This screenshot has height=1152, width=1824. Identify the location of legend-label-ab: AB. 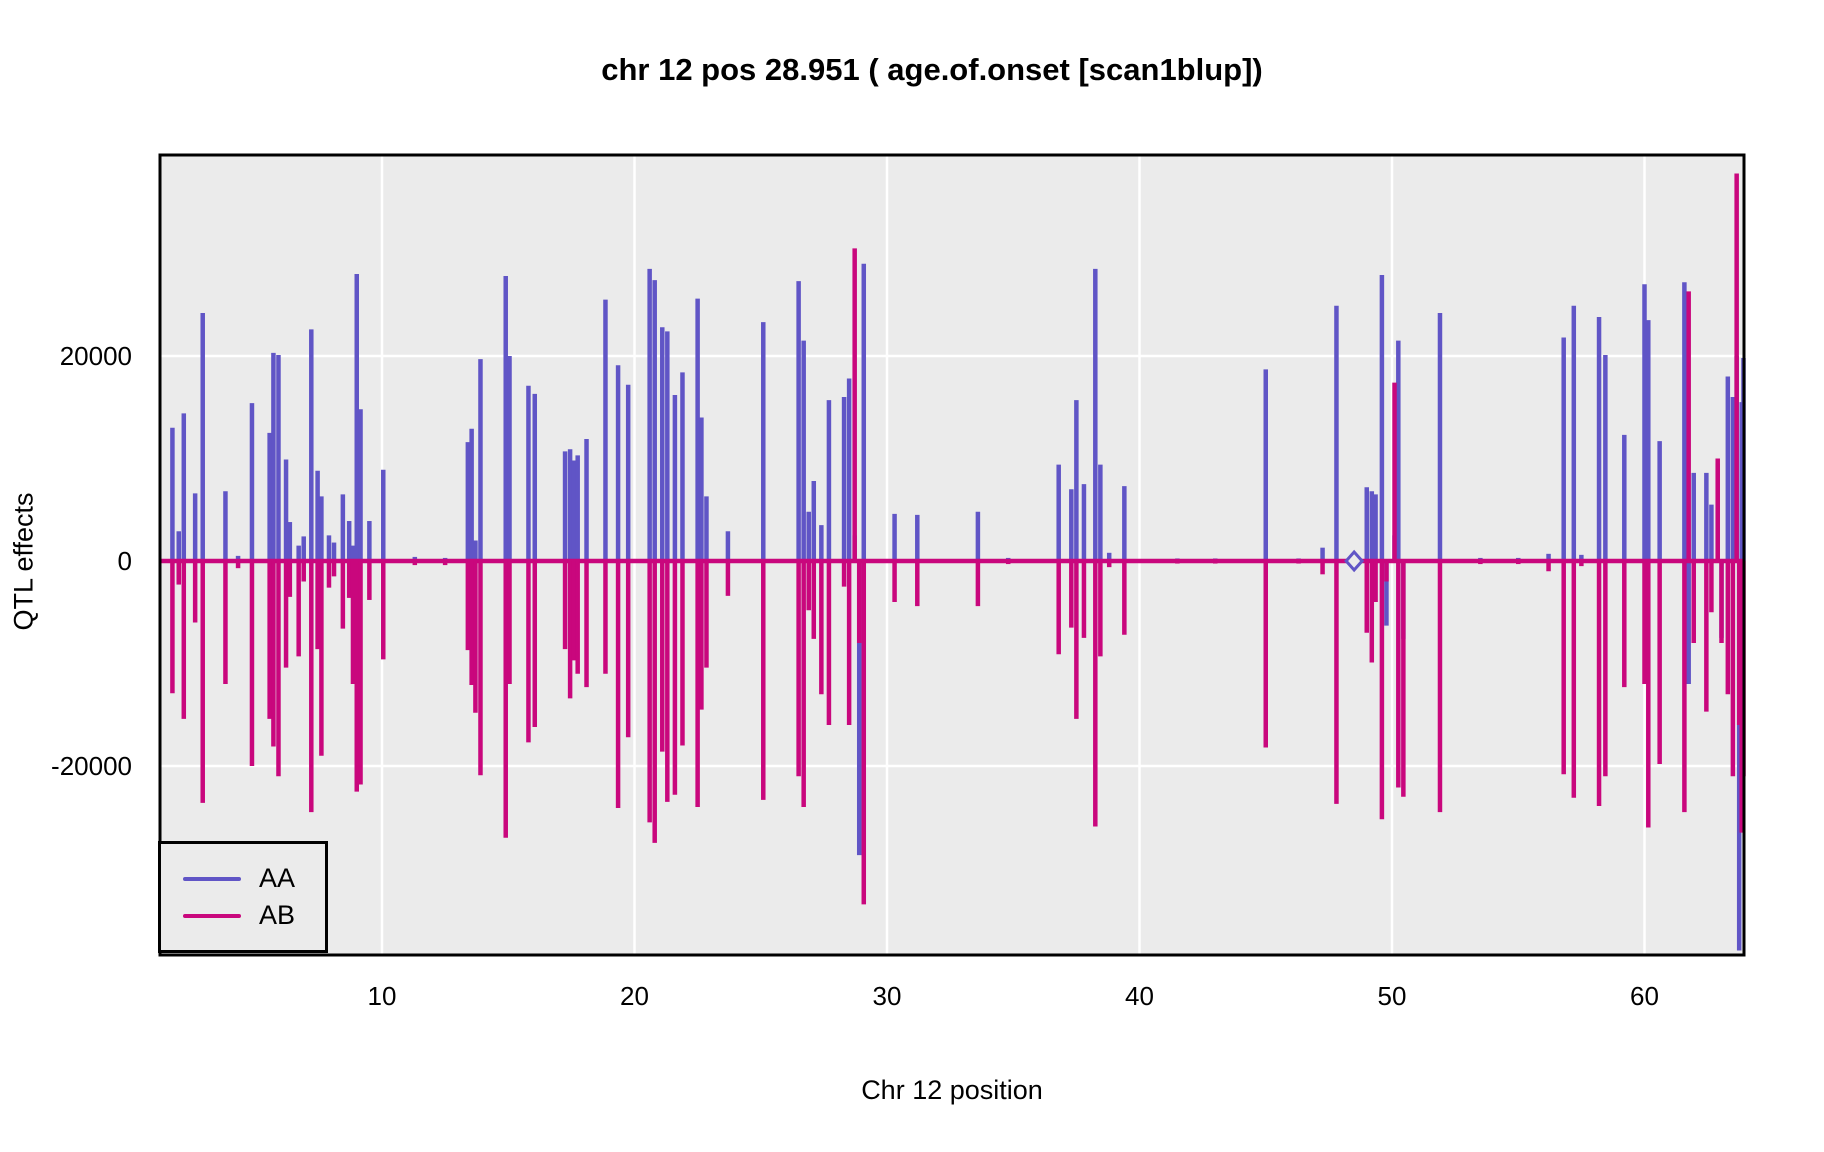
(277, 915).